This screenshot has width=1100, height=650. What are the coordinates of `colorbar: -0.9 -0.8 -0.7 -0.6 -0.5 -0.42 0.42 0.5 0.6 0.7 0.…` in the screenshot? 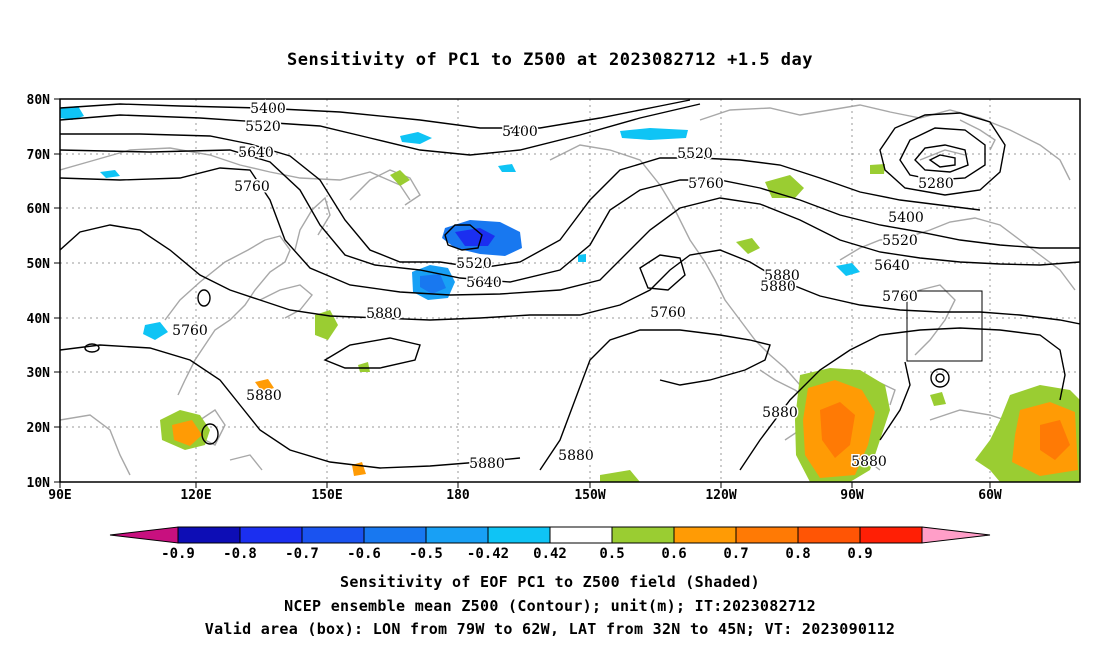 It's located at (550, 544).